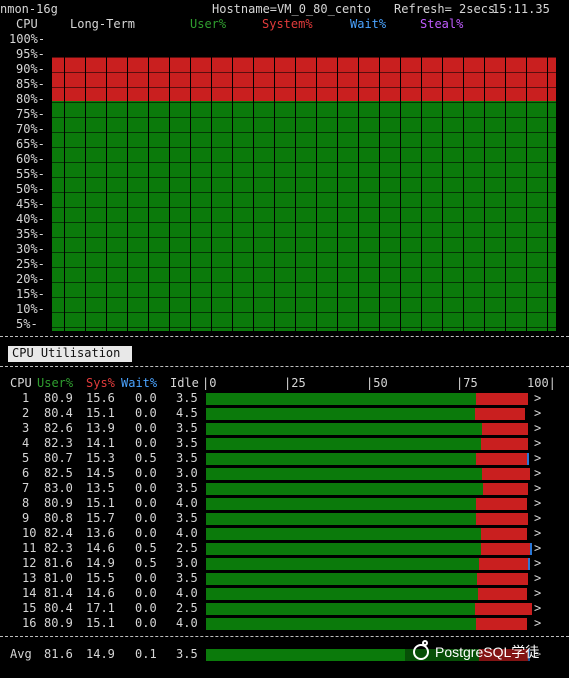 Image resolution: width=569 pixels, height=678 pixels. Describe the element at coordinates (100, 443) in the screenshot. I see `cpu-sys: 14.1` at that location.